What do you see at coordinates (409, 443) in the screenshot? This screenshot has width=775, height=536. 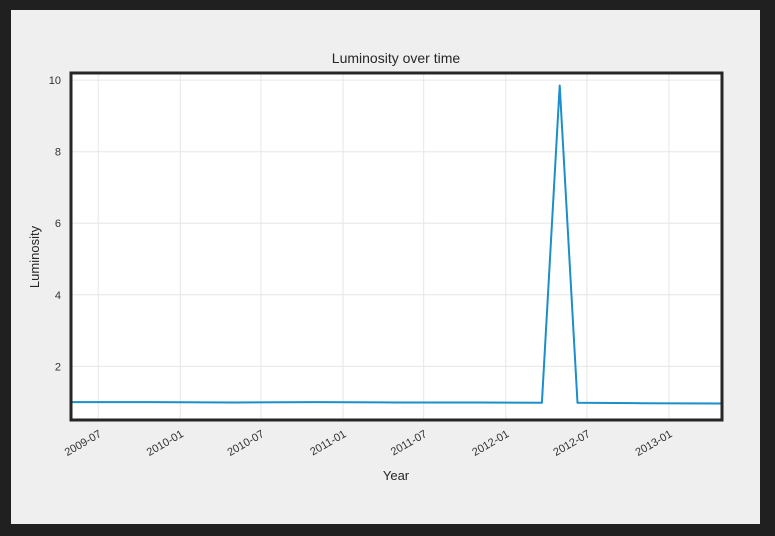 I see `x-tick-label: 2011-07` at bounding box center [409, 443].